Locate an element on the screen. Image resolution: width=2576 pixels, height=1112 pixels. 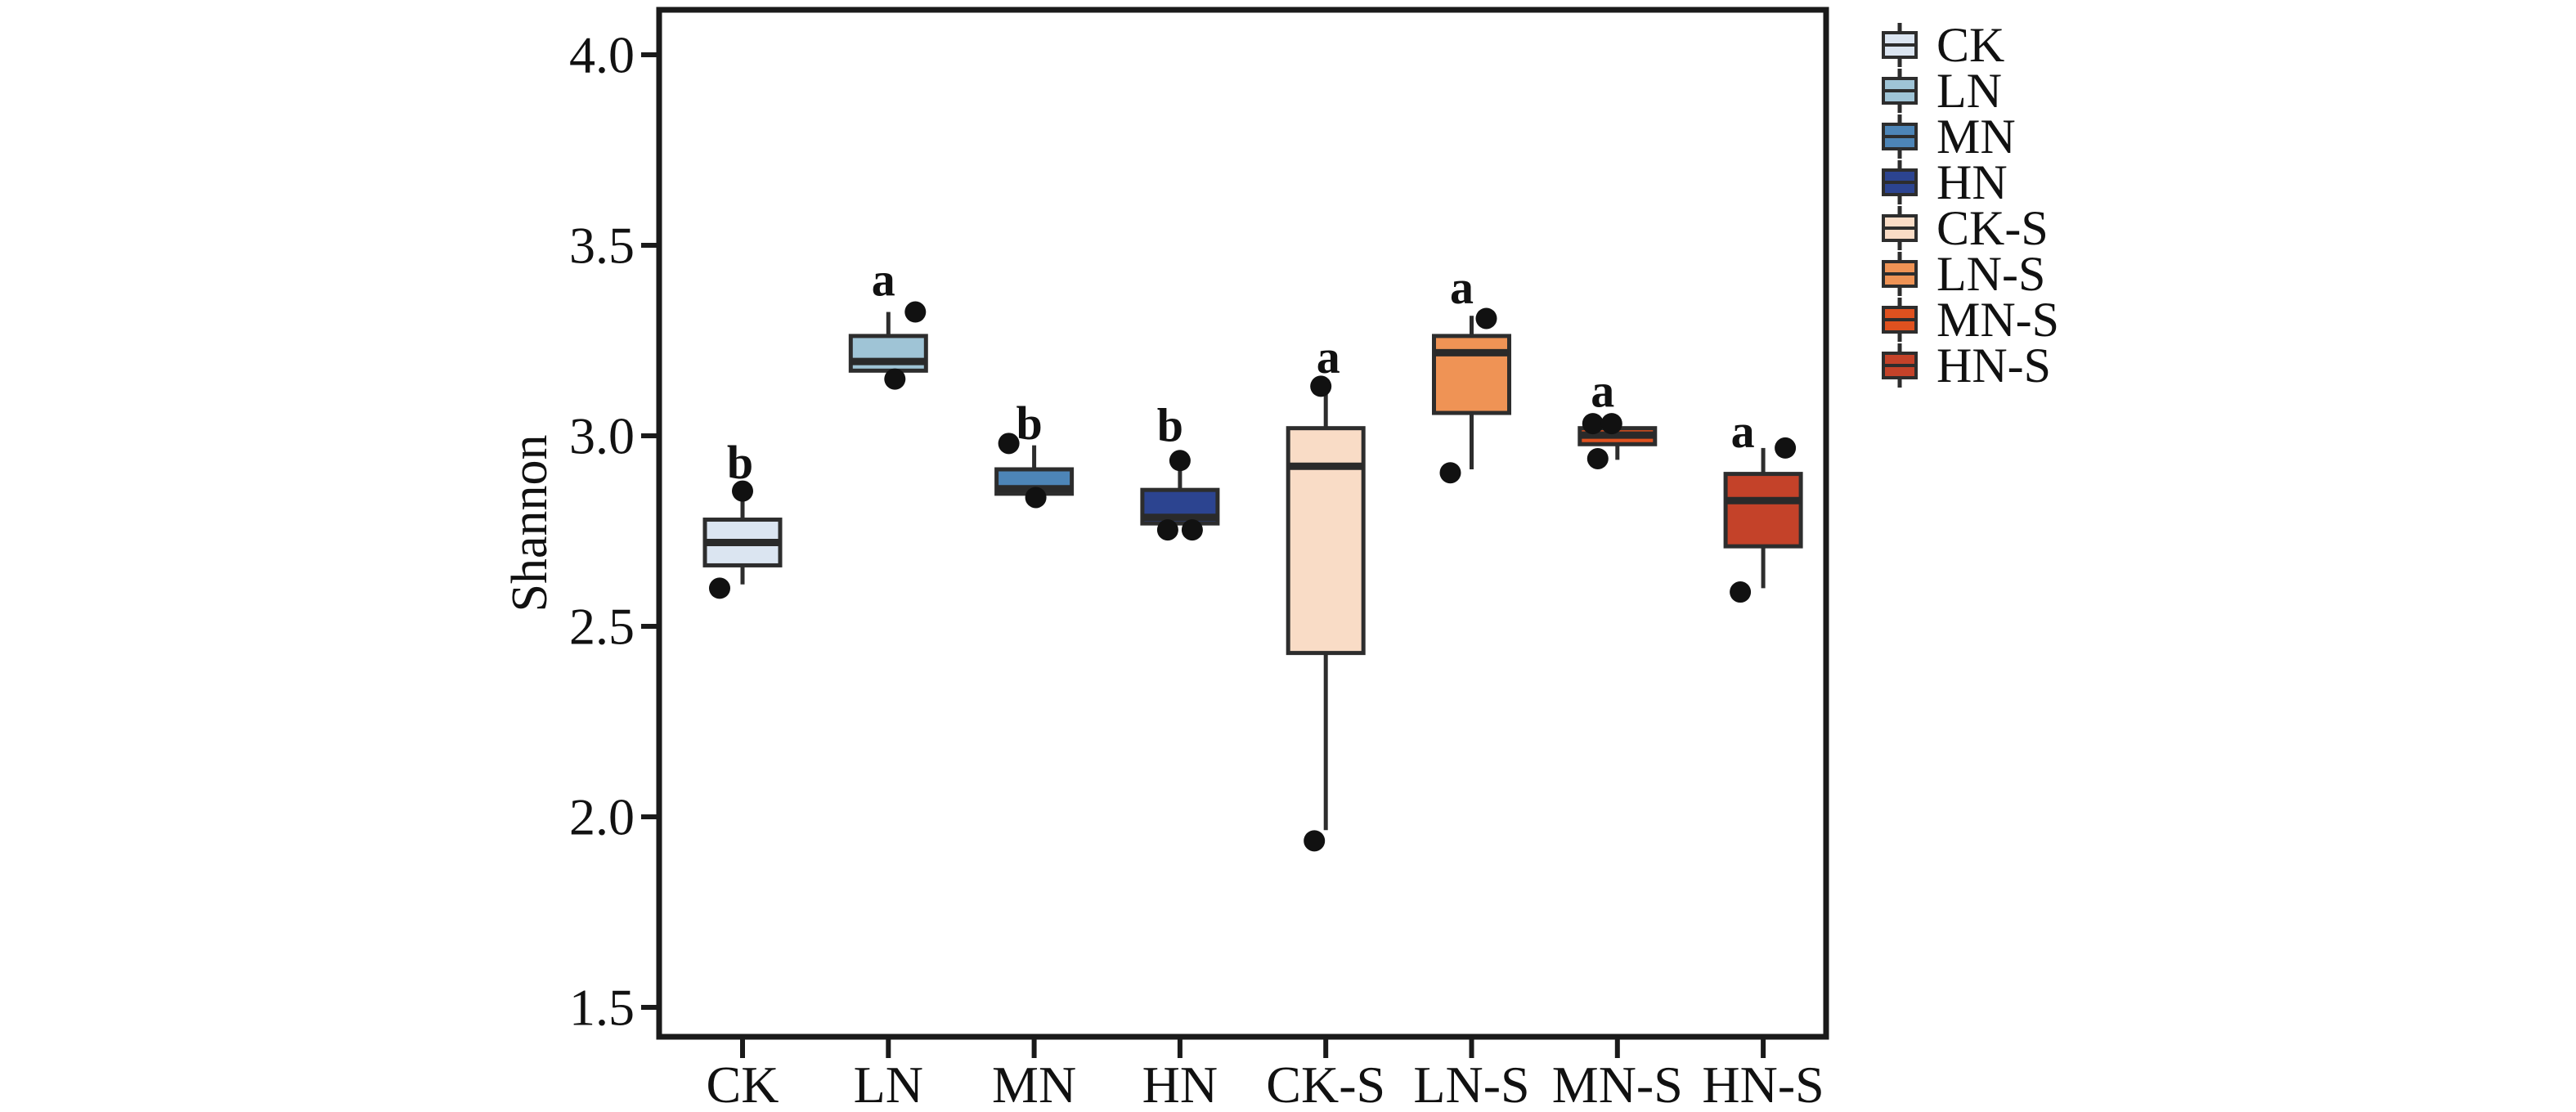
y-tick-label: 3.0 is located at coordinates (602, 436).